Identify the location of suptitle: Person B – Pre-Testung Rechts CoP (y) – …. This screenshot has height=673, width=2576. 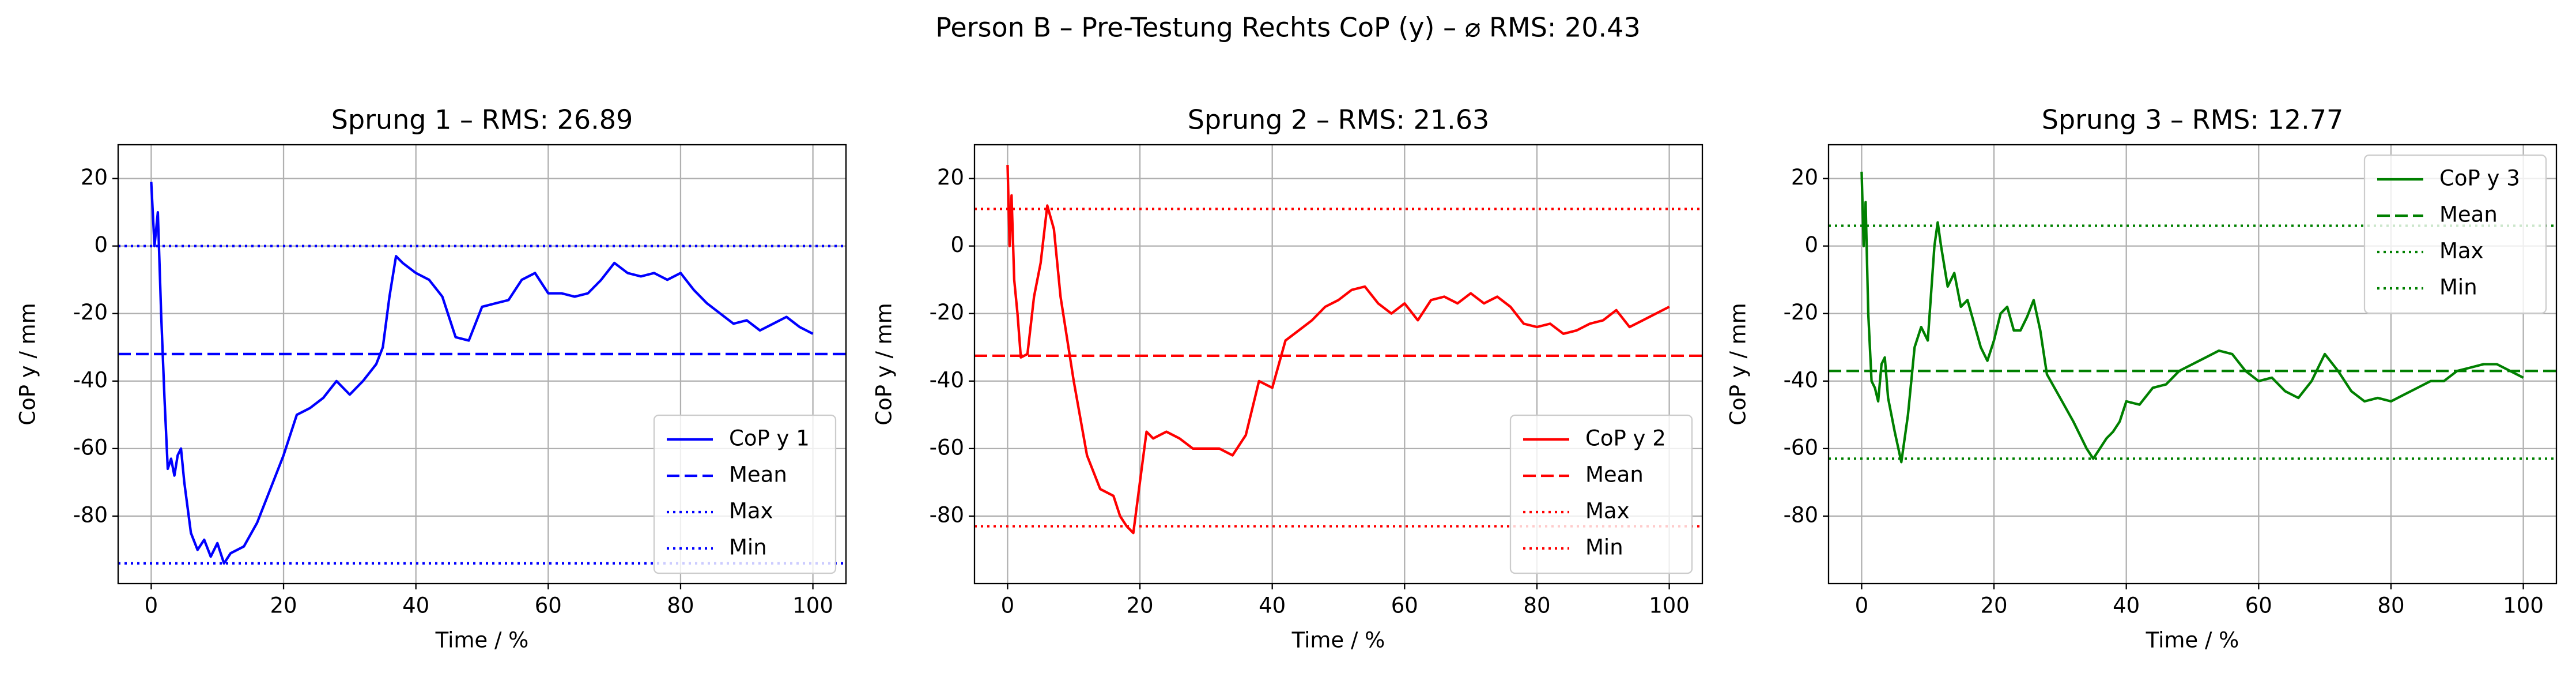
(1287, 27).